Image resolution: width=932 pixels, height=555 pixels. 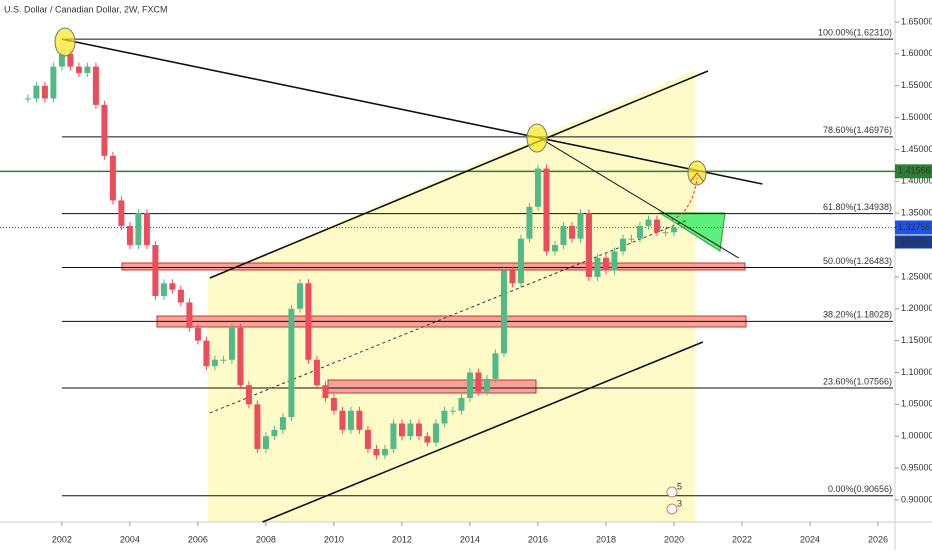 What do you see at coordinates (916, 372) in the screenshot?
I see `y-tick-label: 1.10000` at bounding box center [916, 372].